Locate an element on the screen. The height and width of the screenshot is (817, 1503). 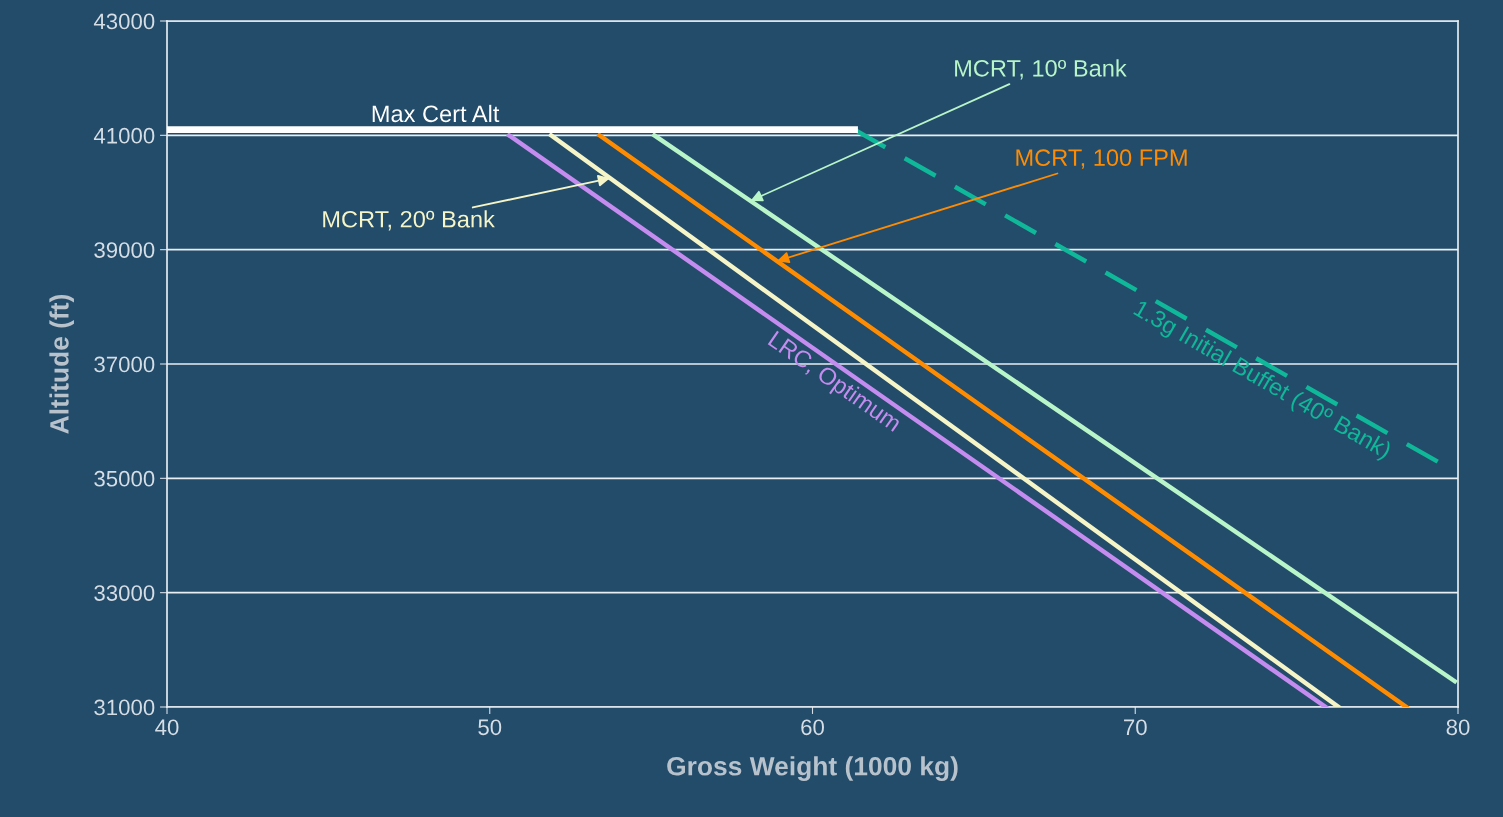
x-tick-label: 50 is located at coordinates (490, 727).